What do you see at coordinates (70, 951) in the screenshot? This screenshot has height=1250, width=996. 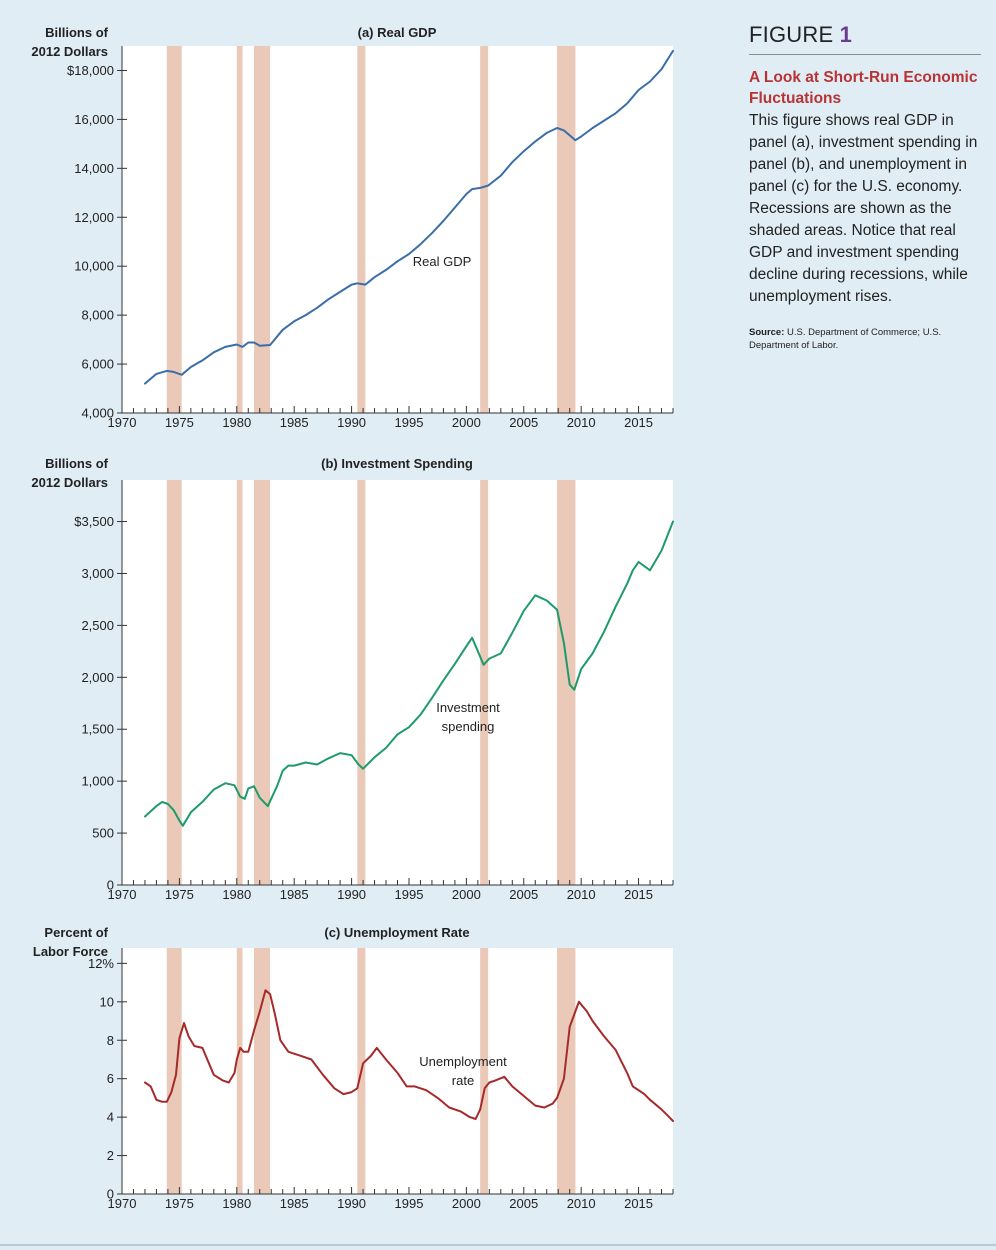 I see `y-axis-label: Labor Force` at bounding box center [70, 951].